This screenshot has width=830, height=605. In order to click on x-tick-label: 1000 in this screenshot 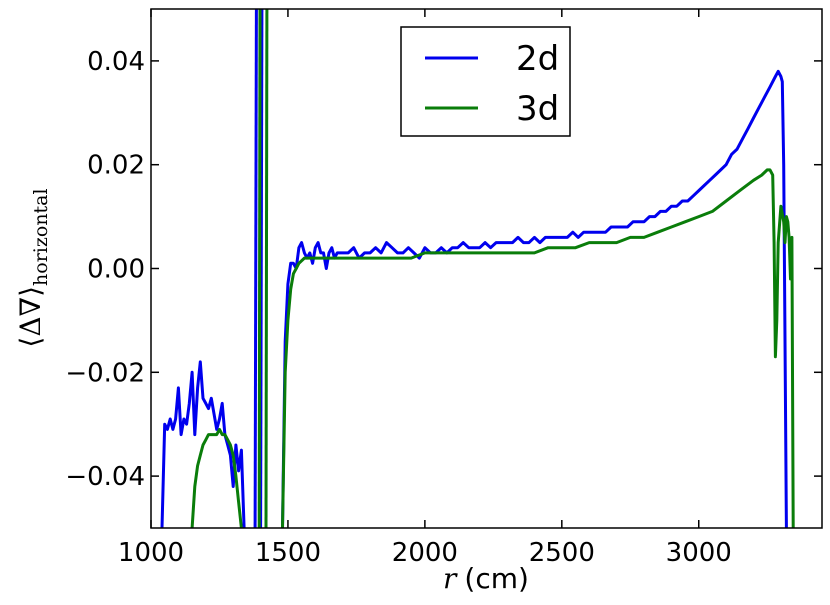, I will do `click(151, 553)`.